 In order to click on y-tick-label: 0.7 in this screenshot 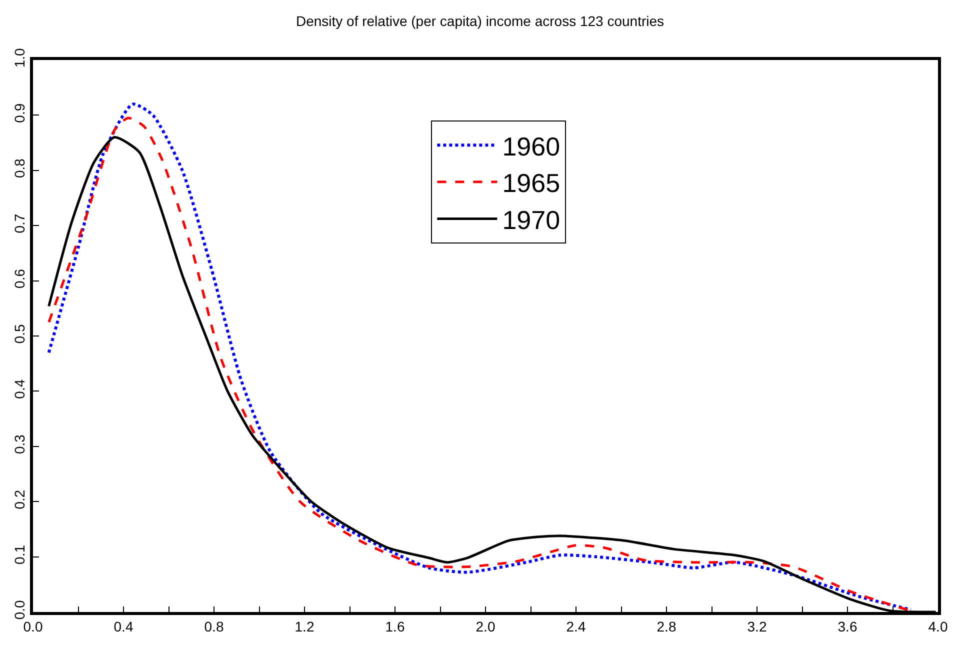, I will do `click(20, 224)`.